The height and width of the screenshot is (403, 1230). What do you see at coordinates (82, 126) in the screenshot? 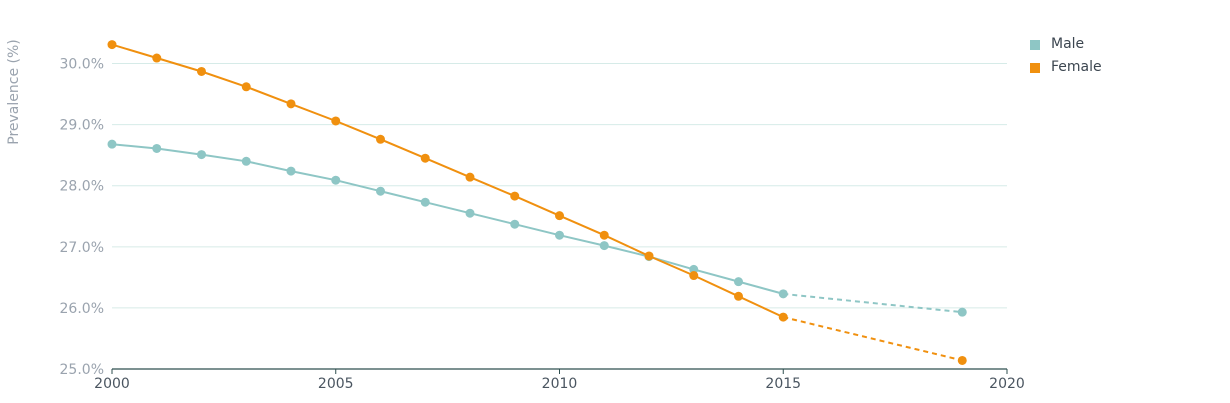
I see `y-tick-label: 29.0%` at bounding box center [82, 126].